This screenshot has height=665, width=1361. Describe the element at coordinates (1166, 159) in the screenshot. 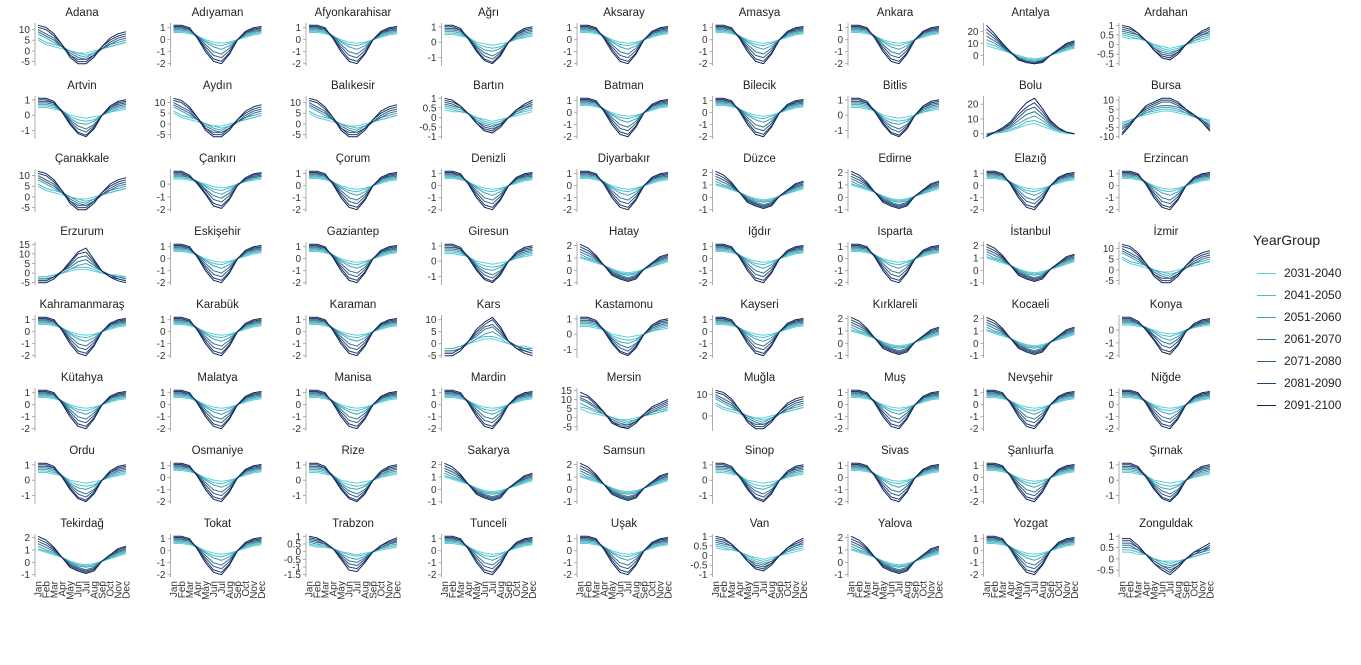

I see `panel-title: Erzincan` at that location.